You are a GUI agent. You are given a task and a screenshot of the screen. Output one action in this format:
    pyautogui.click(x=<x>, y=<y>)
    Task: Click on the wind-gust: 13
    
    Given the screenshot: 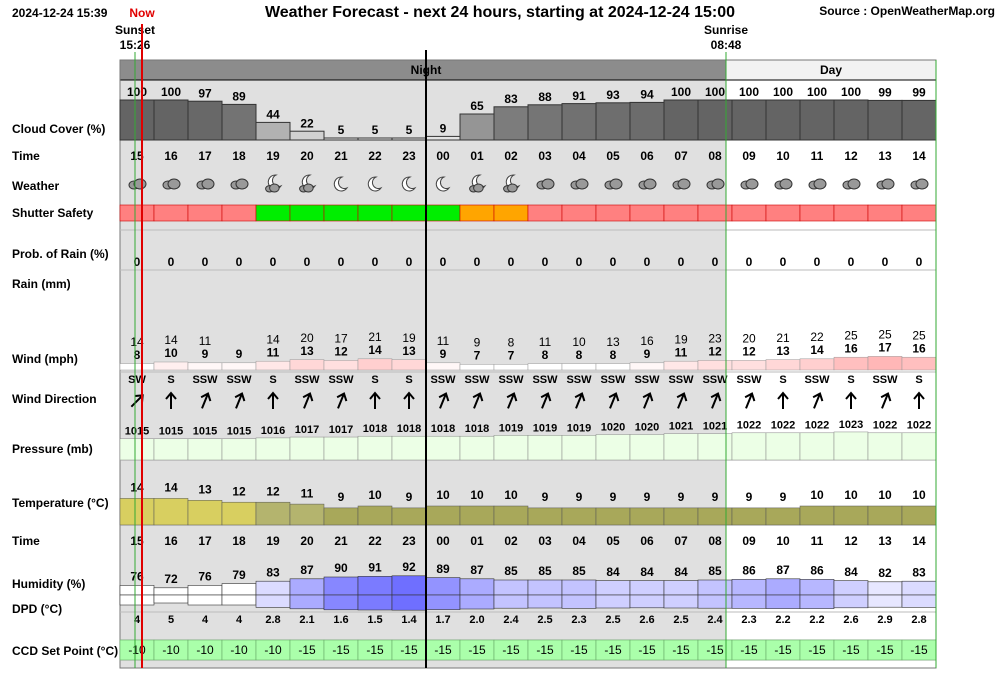 What is the action you would take?
    pyautogui.click(x=613, y=342)
    